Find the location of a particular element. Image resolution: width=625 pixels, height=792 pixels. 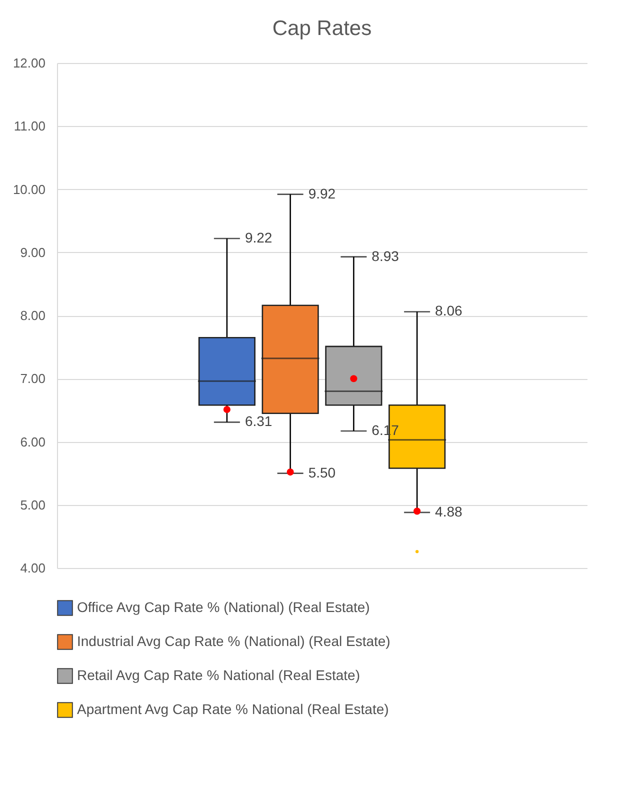

legend-label: Retail Avg Cap Rate % National (Real Estate) is located at coordinates (218, 675).